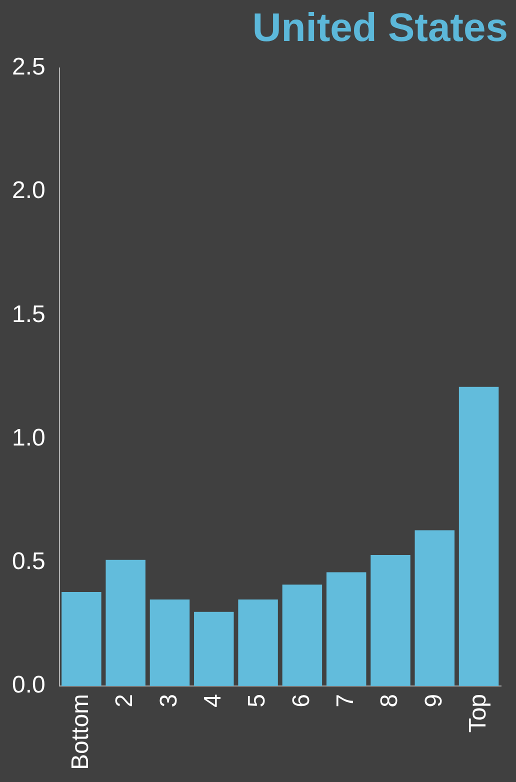  I want to click on y-tick-label: 0.0, so click(29, 685).